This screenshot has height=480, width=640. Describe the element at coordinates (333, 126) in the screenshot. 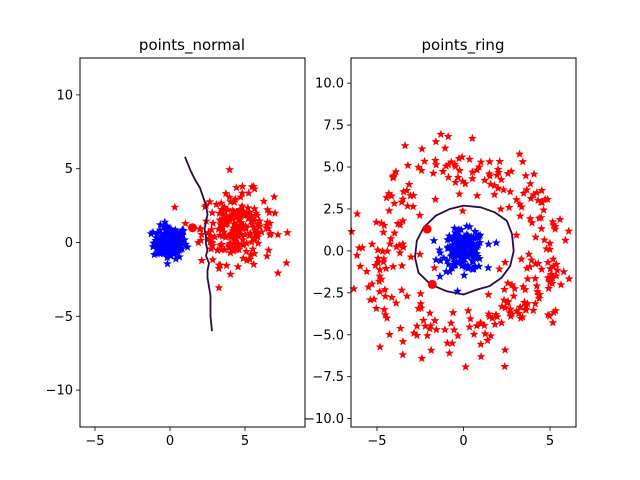

I see `y-tick-label: 7.5` at that location.